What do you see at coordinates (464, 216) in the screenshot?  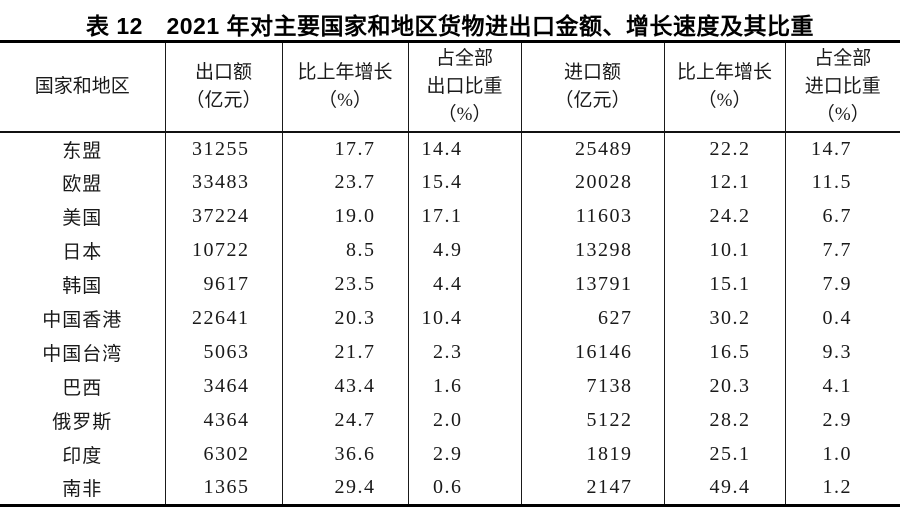 I see `value-cell: 17.1` at bounding box center [464, 216].